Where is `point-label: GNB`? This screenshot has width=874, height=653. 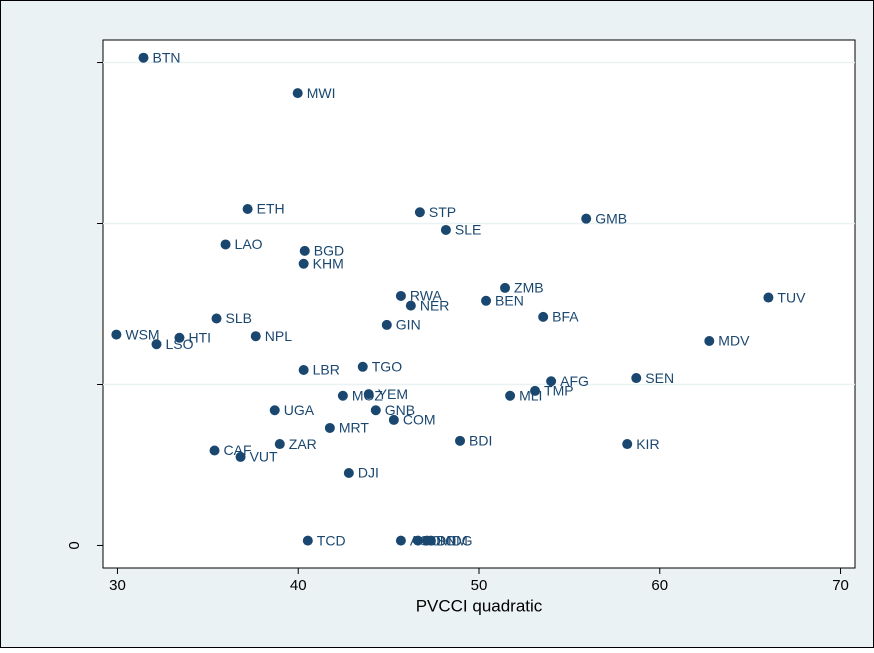 point-label: GNB is located at coordinates (400, 410).